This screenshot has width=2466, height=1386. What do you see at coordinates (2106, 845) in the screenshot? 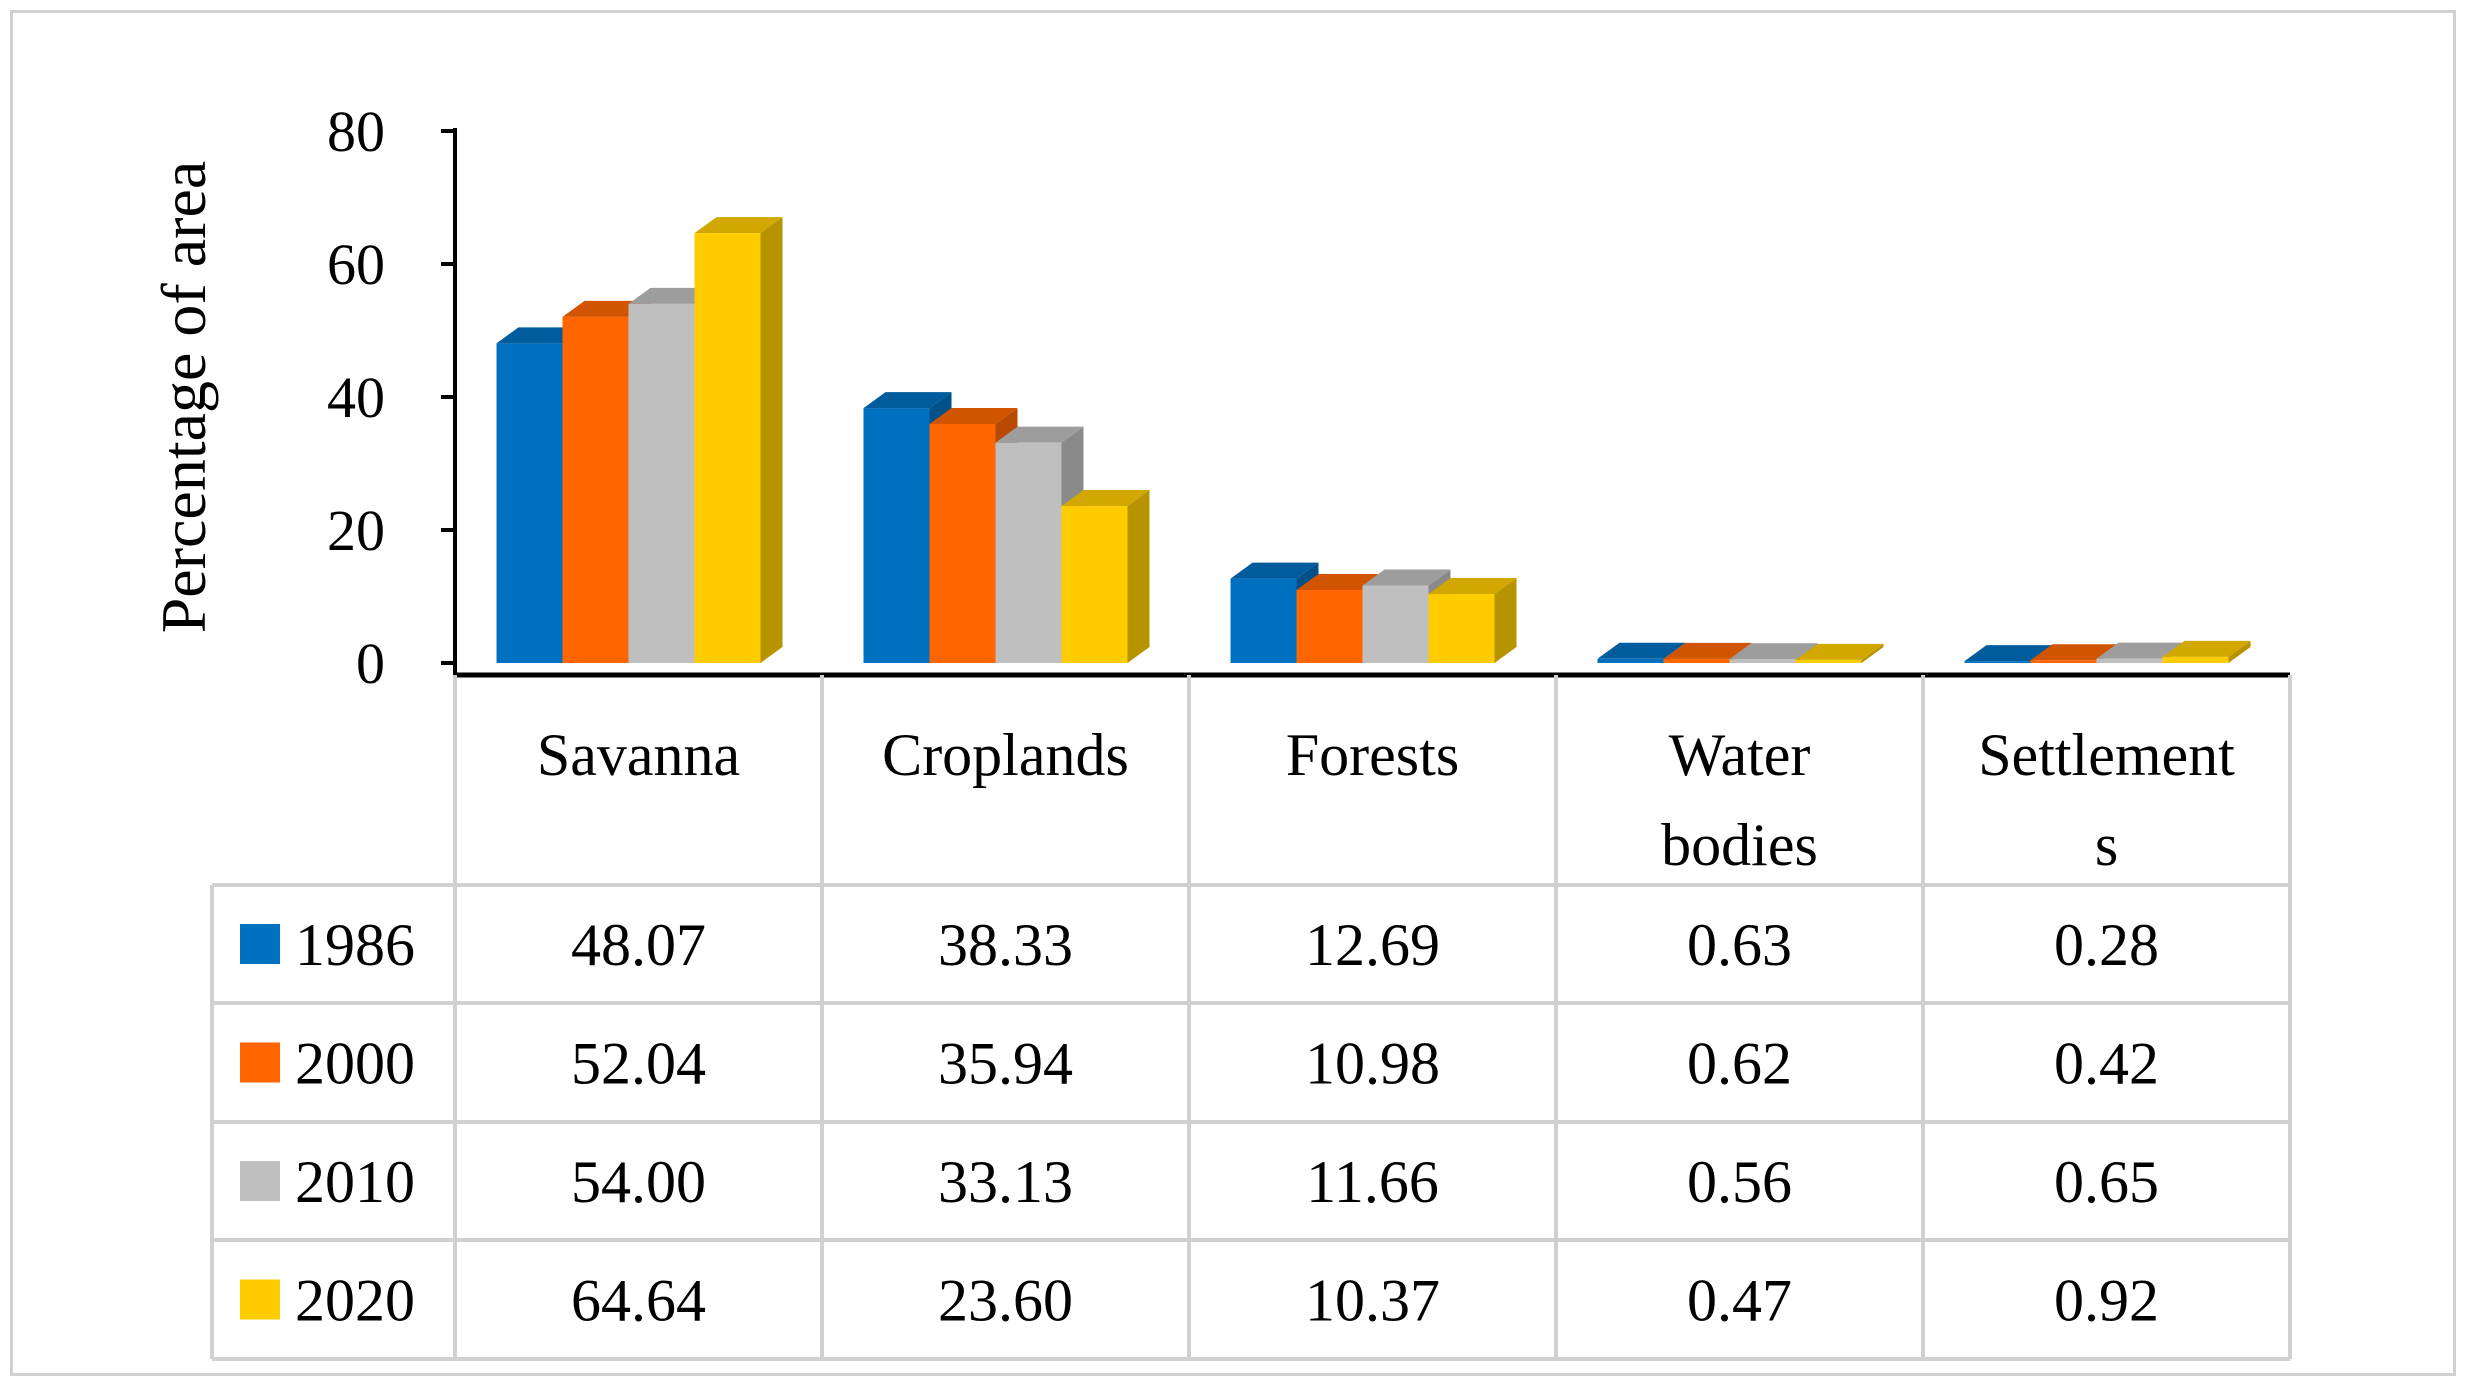
I see `x-tick-label: s` at bounding box center [2106, 845].